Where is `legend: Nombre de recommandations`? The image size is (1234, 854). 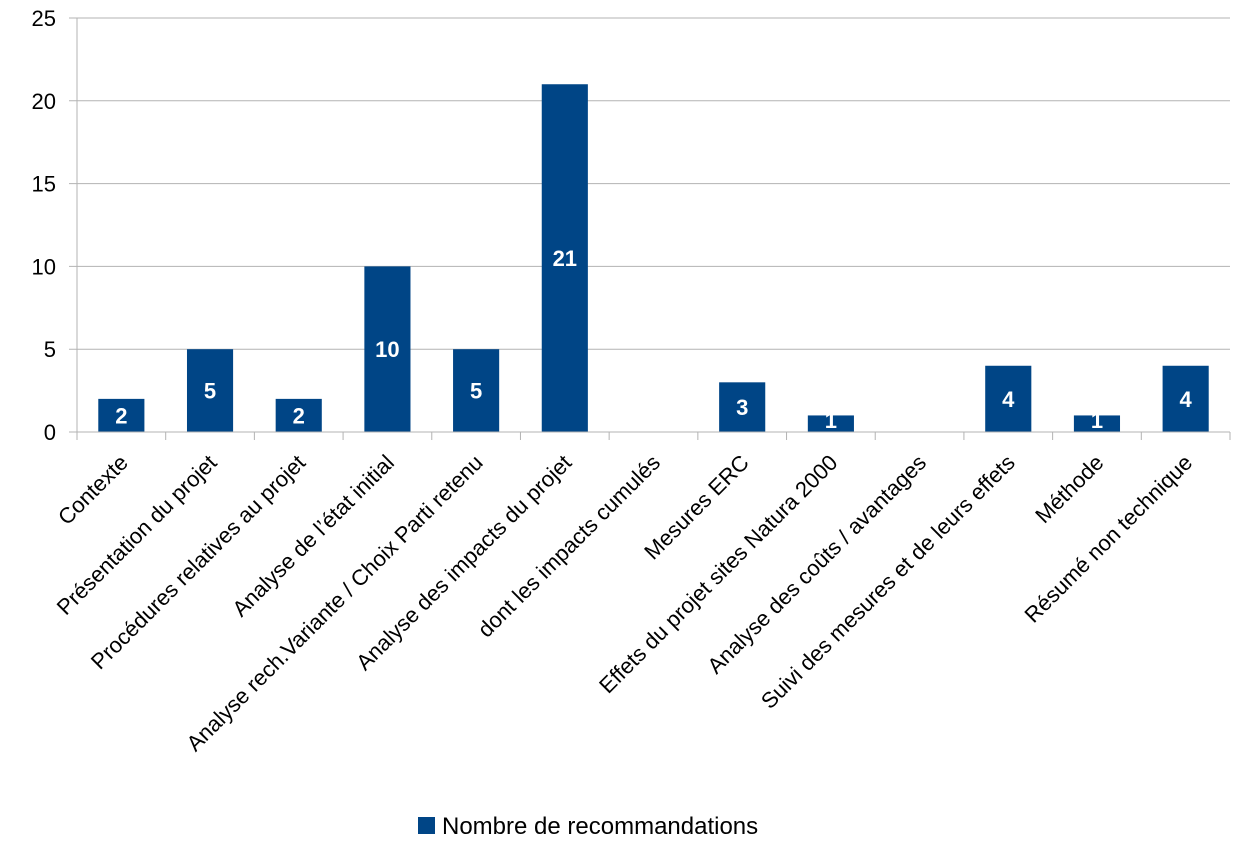 legend: Nombre de recommandations is located at coordinates (588, 826).